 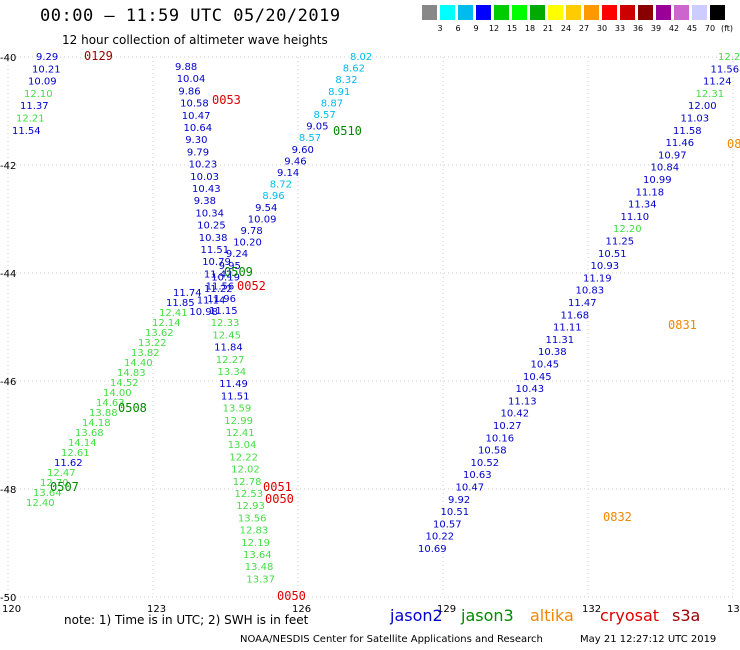 I want to click on wave-height-label: 12.47, so click(x=61, y=473).